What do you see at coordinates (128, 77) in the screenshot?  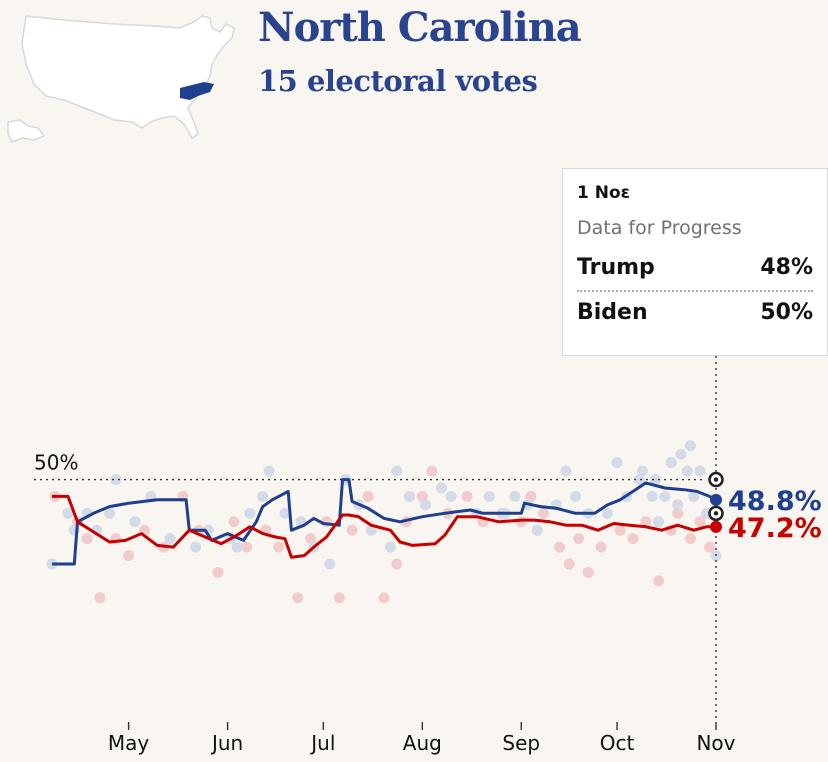 I see `us-map-outline` at bounding box center [128, 77].